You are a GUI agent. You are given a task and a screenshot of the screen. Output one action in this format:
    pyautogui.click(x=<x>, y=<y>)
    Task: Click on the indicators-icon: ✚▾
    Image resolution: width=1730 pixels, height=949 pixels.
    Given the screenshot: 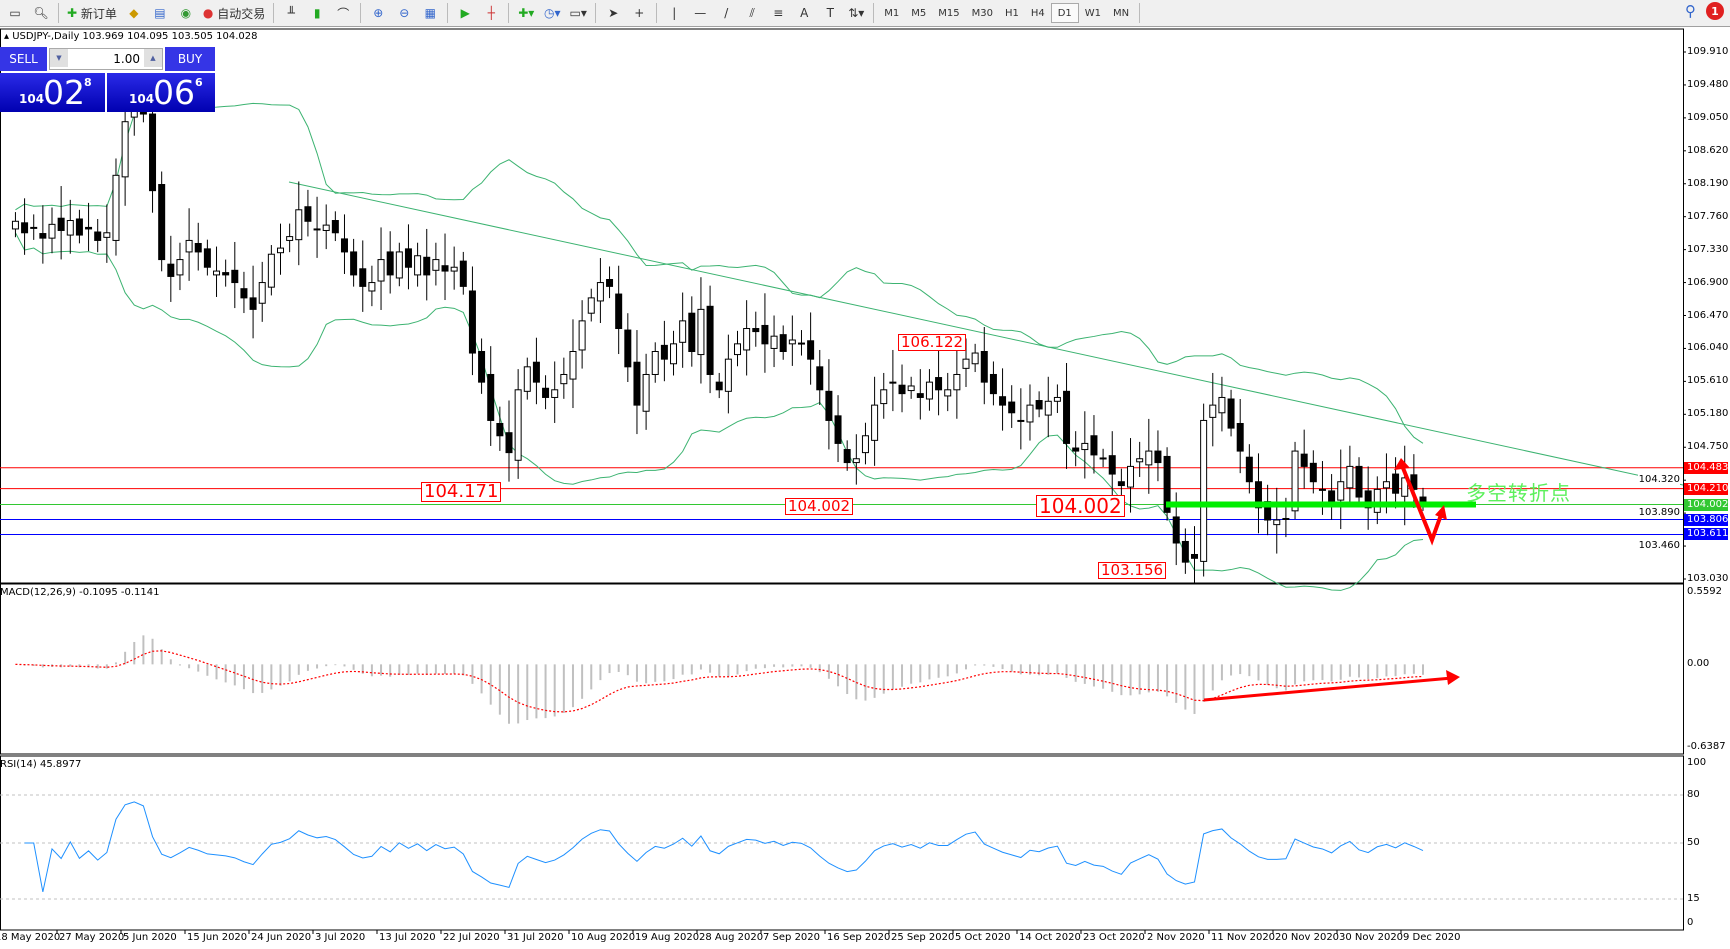 What is the action you would take?
    pyautogui.click(x=526, y=13)
    